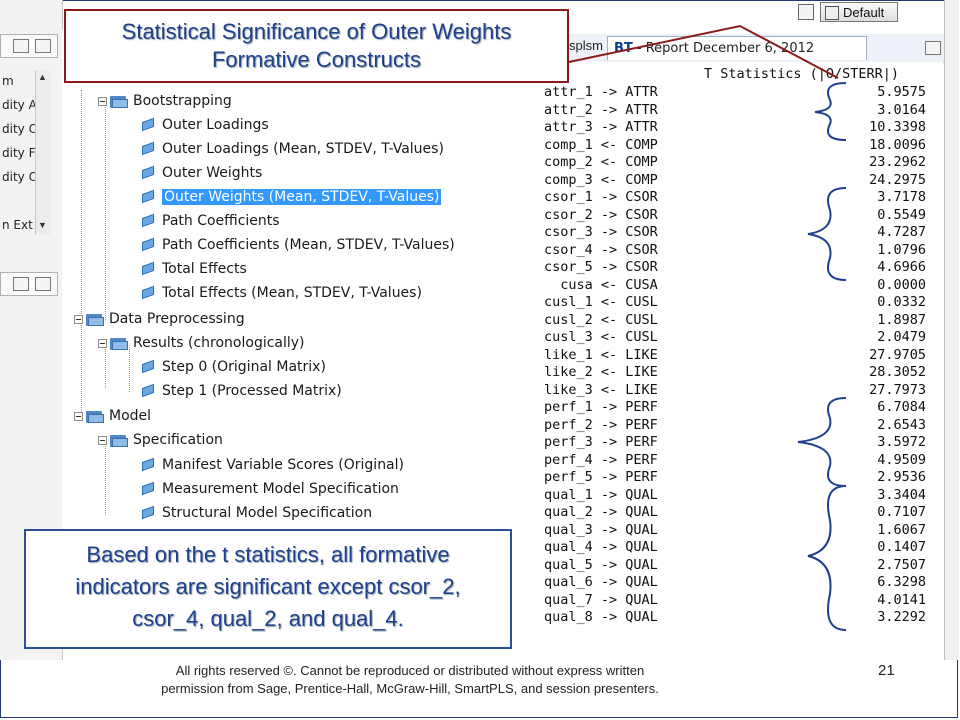 The width and height of the screenshot is (960, 720). I want to click on t-statistic-value: 24.2975, so click(897, 179).